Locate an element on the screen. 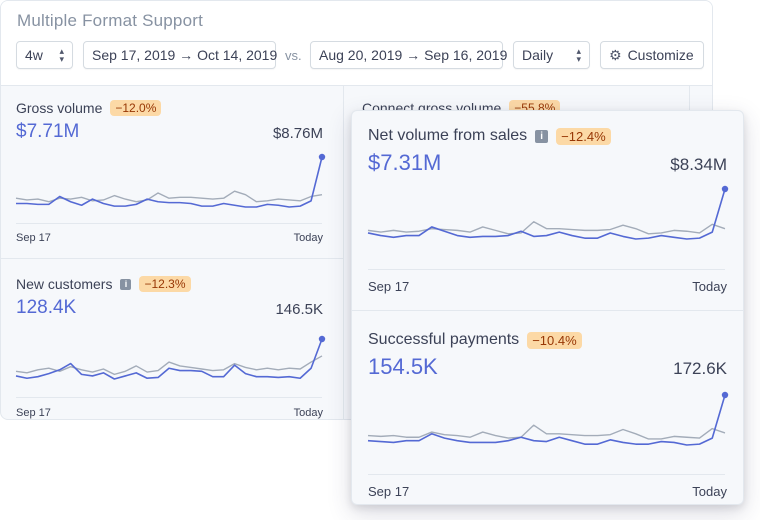 The image size is (760, 520). compare-range-picker: Aug 20, 2019 → Sep 16, 2019 is located at coordinates (408, 55).